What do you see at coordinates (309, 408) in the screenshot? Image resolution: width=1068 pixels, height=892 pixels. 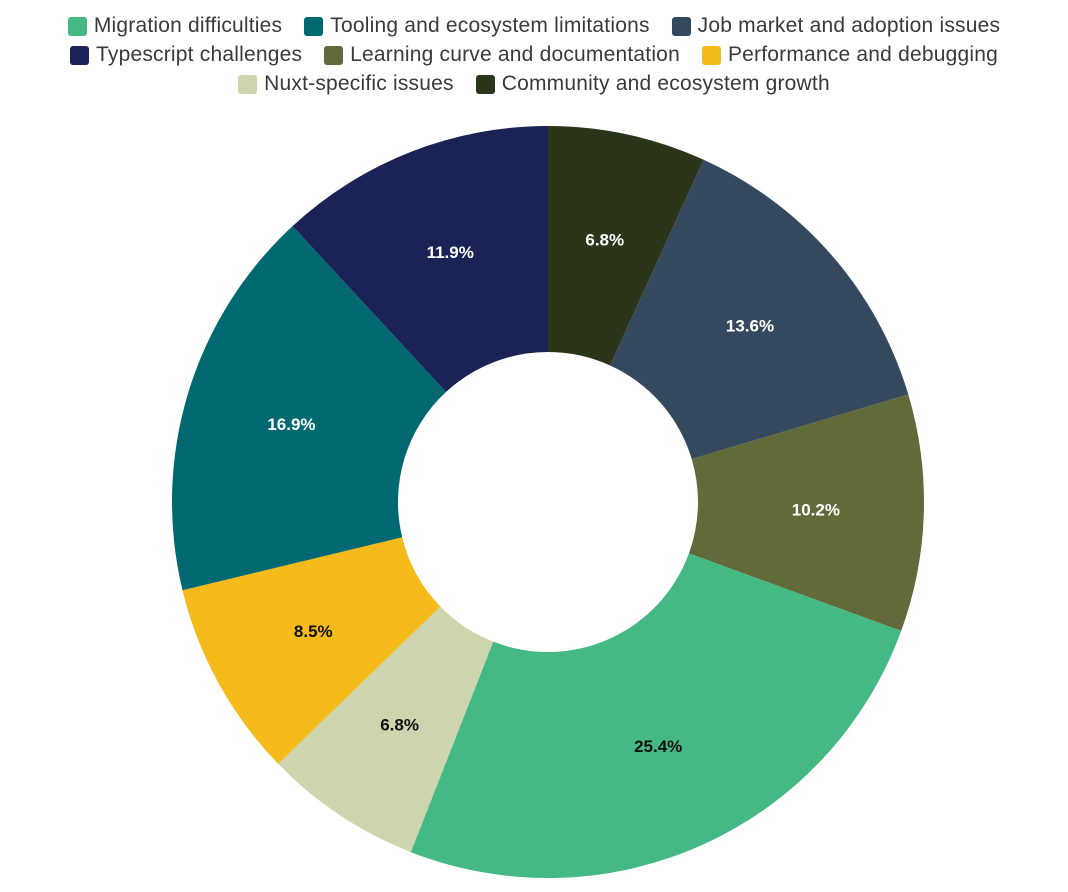 I see `slice-tooling-and-ecosystem-limitations` at bounding box center [309, 408].